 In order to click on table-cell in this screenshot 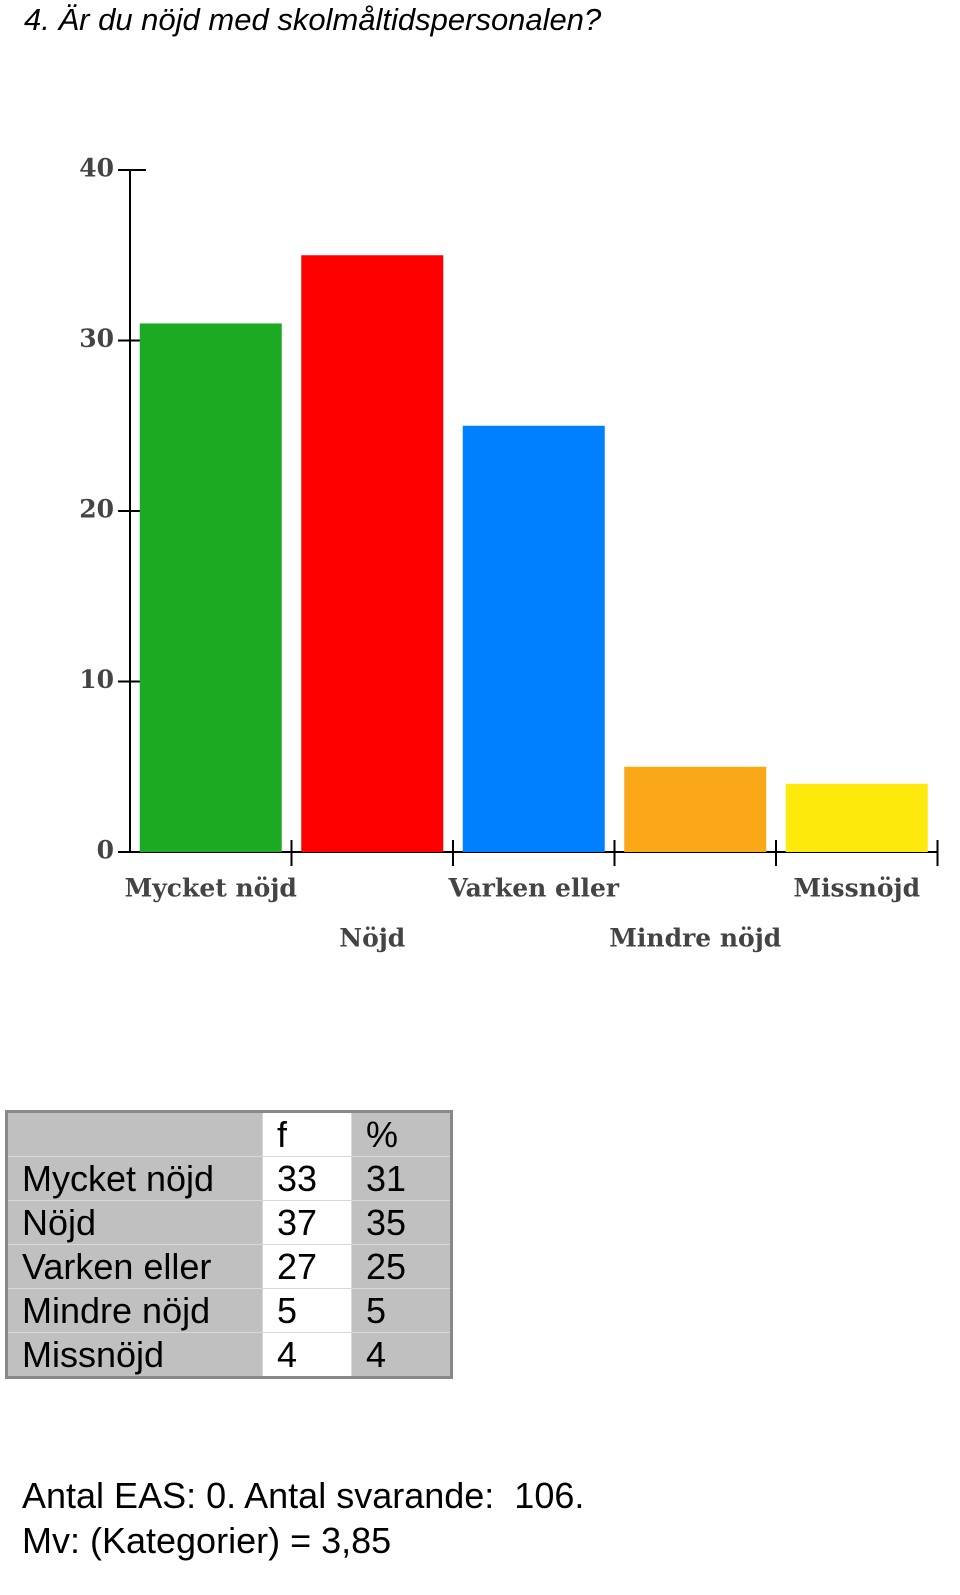, I will do `click(134, 1134)`.